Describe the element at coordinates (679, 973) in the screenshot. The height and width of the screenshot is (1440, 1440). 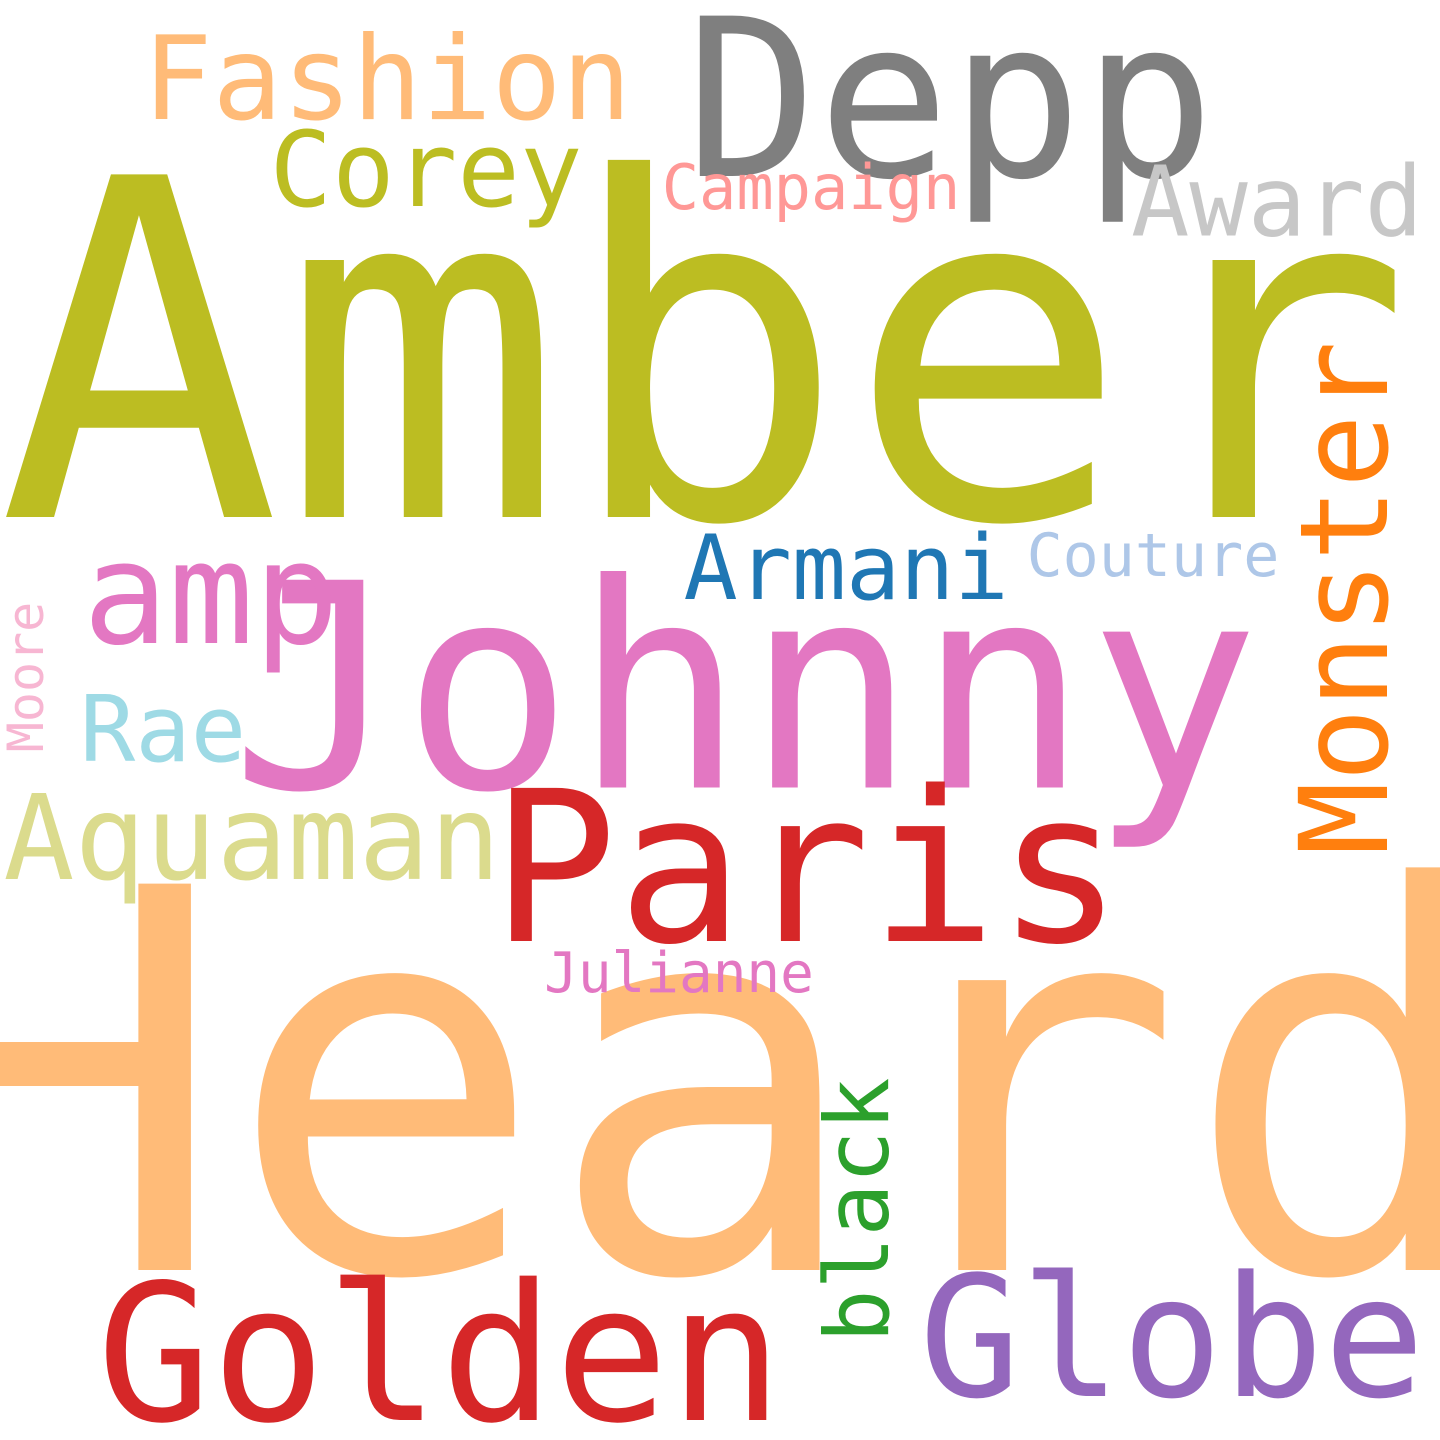
I see `word-julianne: Julianne` at that location.